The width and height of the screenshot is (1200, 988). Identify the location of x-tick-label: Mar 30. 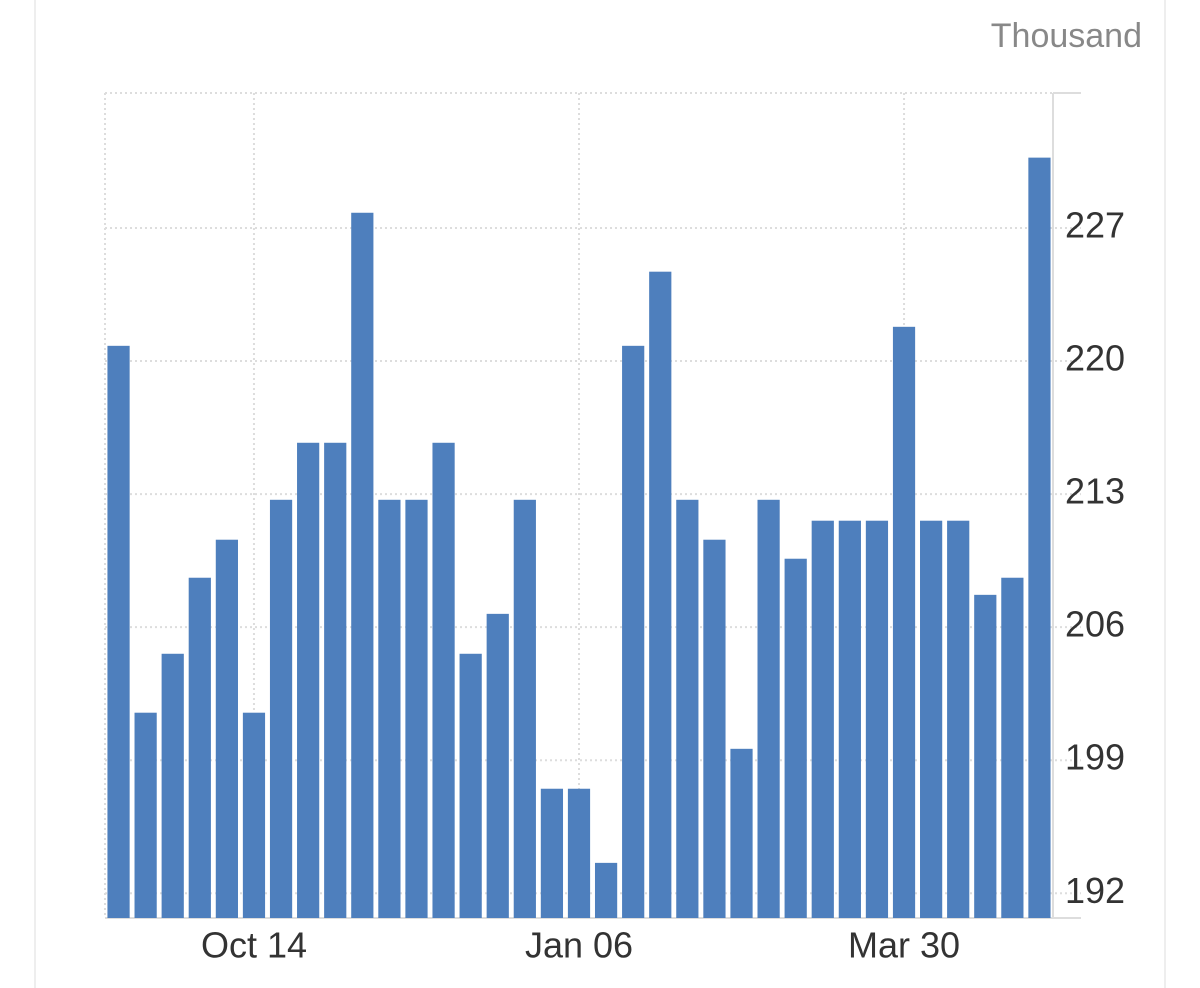
(904, 945).